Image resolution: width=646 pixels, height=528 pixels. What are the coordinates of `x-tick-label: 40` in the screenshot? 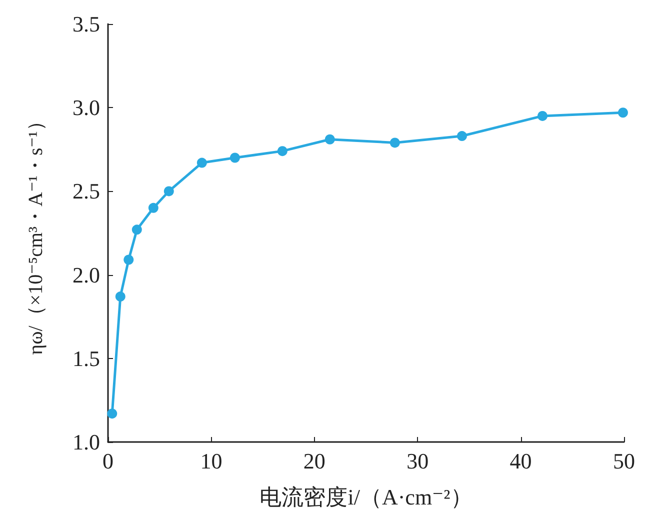 It's located at (521, 461).